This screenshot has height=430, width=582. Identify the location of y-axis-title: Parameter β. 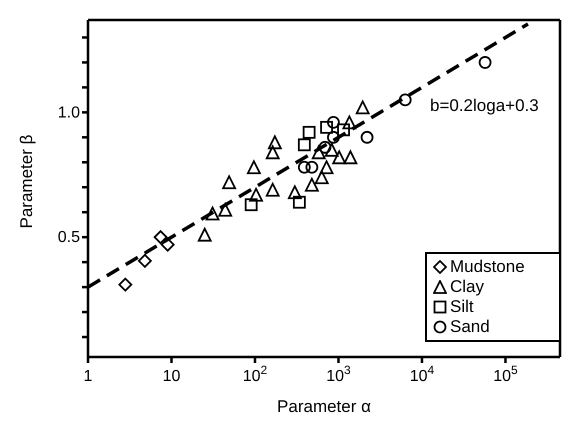
(26, 181).